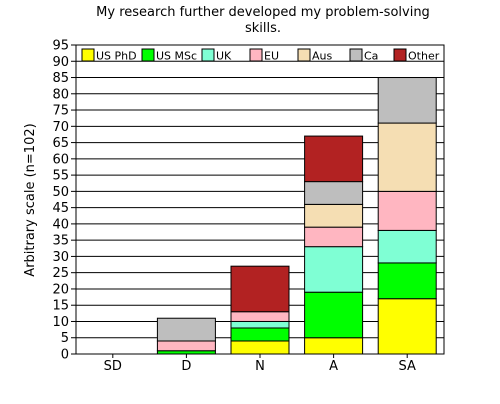 This screenshot has width=500, height=404. Describe the element at coordinates (60, 62) in the screenshot. I see `y-tick-label-90: 90` at that location.